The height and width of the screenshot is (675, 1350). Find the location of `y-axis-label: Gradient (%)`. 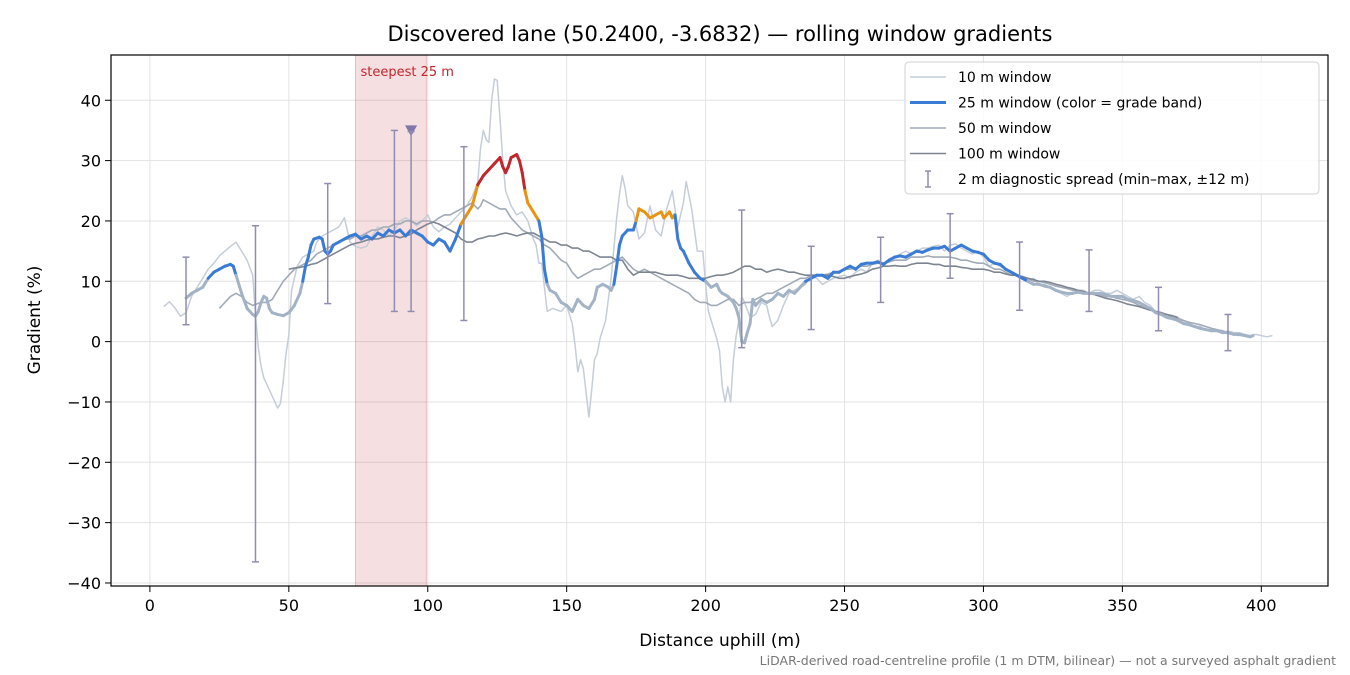

y-axis-label: Gradient (%) is located at coordinates (35, 320).